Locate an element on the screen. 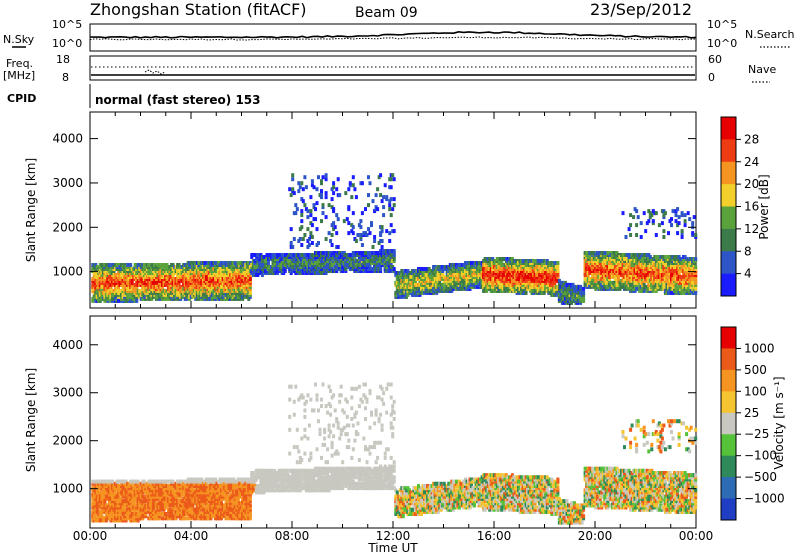  colorbar-tick-label: 8 is located at coordinates (748, 251).